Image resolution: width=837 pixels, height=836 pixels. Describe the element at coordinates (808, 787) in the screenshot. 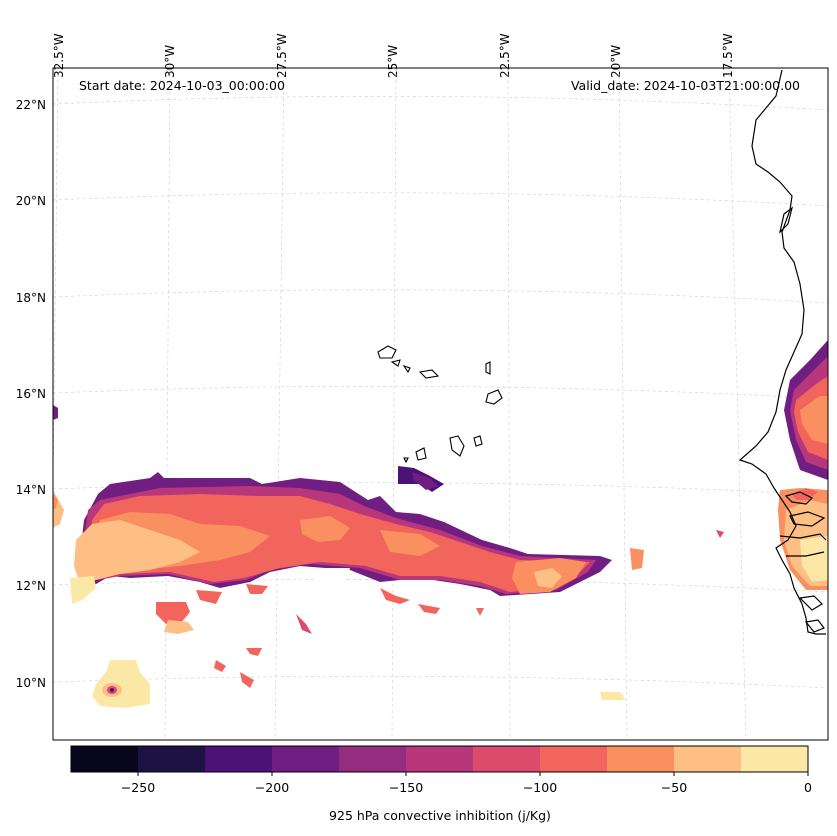

I see `colorbar-tick-label: 0` at that location.